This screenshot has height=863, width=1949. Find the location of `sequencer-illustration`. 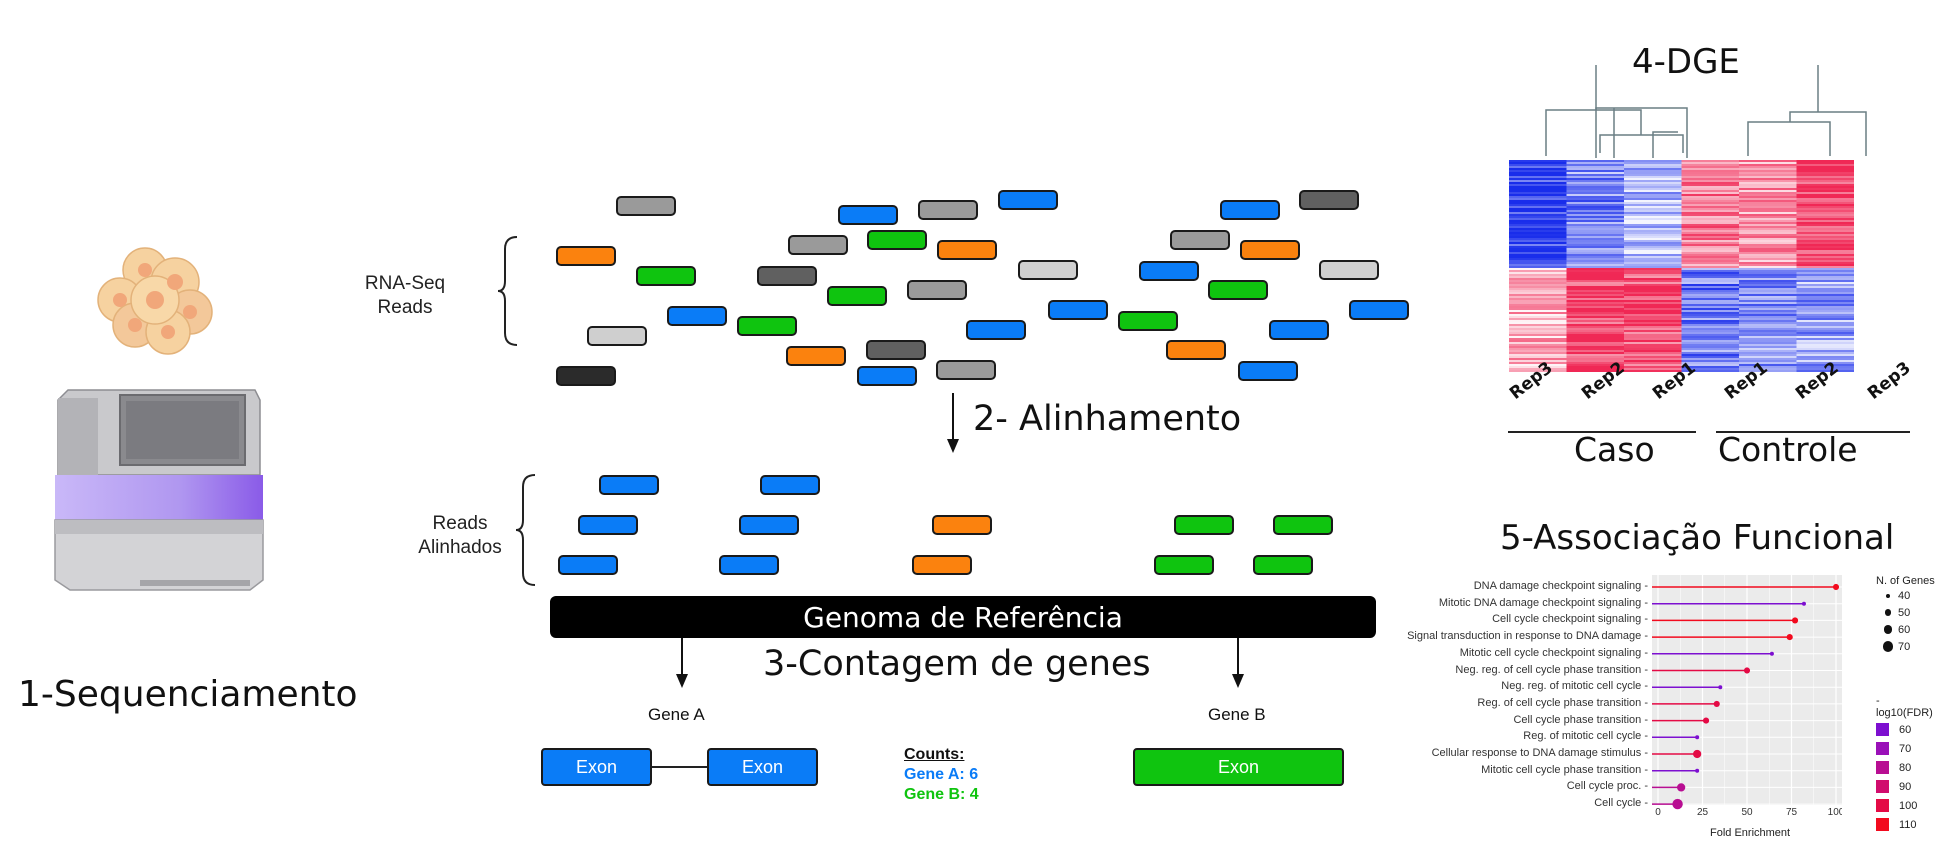

sequencer-illustration is located at coordinates (165, 430).